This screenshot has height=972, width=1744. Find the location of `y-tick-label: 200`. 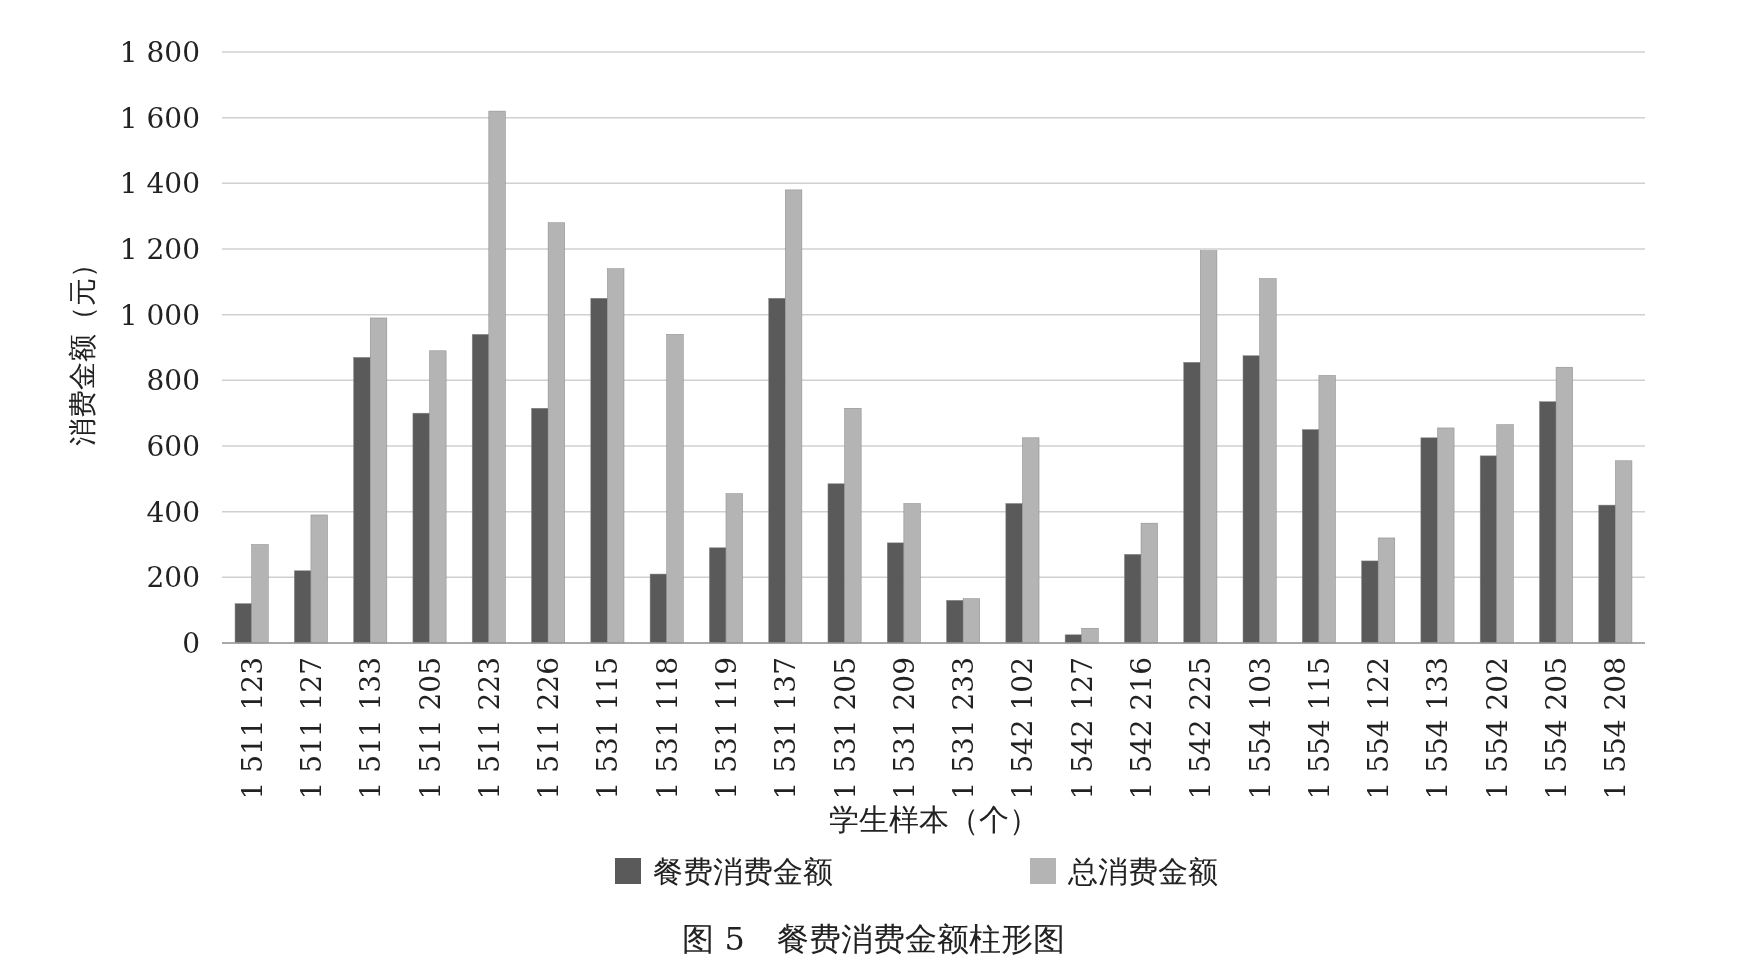

y-tick-label: 200 is located at coordinates (173, 578).